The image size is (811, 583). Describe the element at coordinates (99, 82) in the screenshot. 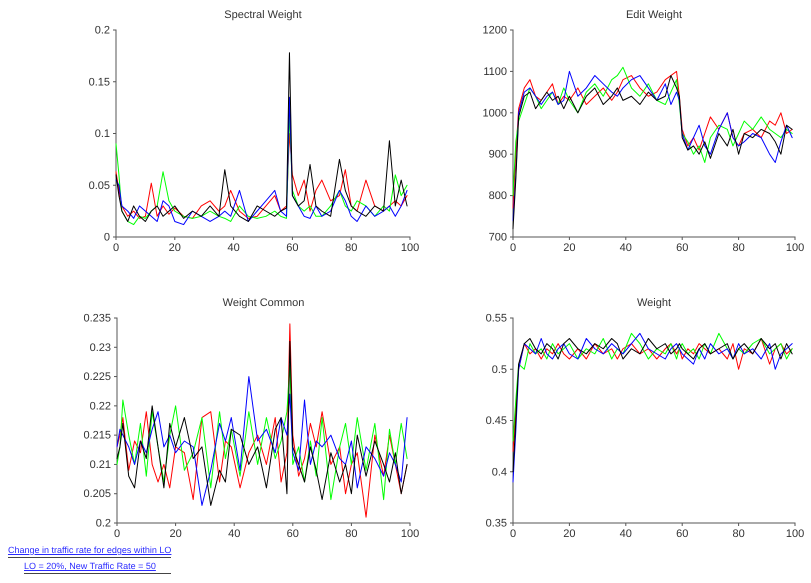

I see `y-tick-label: 0.15` at that location.